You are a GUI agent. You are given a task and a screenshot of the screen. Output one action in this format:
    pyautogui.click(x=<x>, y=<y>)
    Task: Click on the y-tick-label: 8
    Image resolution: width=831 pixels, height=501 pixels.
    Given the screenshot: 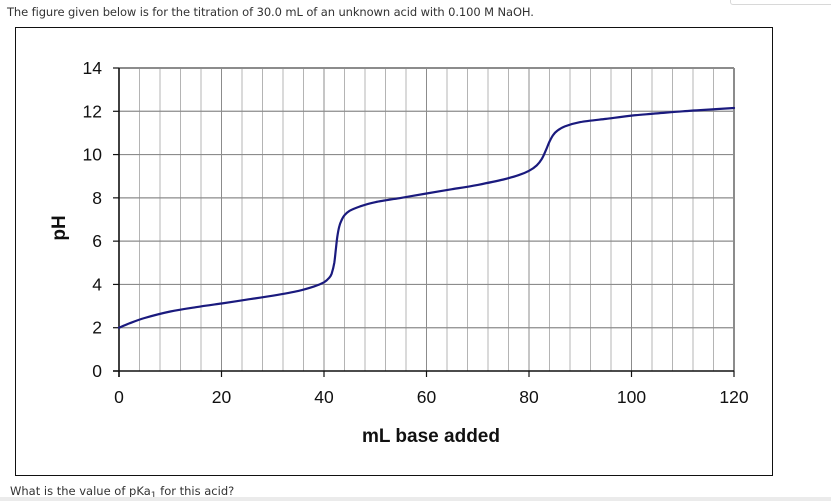 What is the action you would take?
    pyautogui.click(x=97, y=198)
    